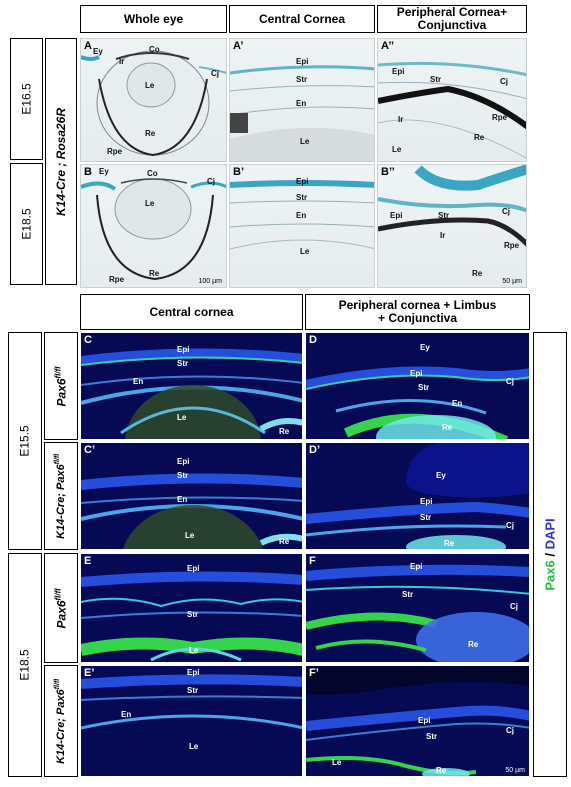 The width and height of the screenshot is (571, 787). I want to click on col-header-peripheral-limbus: Peripheral cornea + Limbus + Conjunctiva, so click(417, 312).